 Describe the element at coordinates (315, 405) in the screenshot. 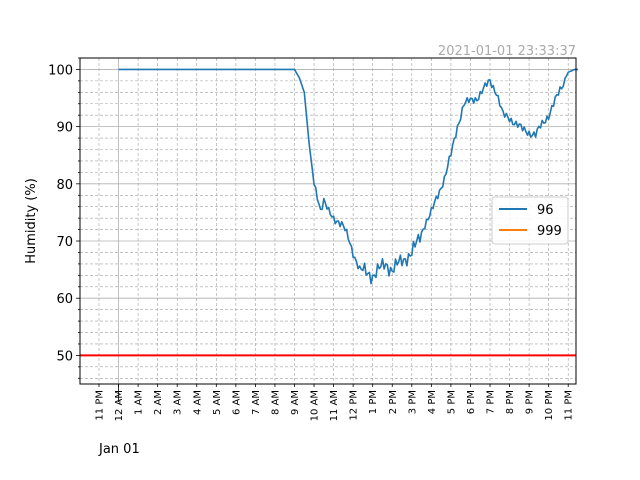

I see `x-tick-label: 10 AM` at that location.